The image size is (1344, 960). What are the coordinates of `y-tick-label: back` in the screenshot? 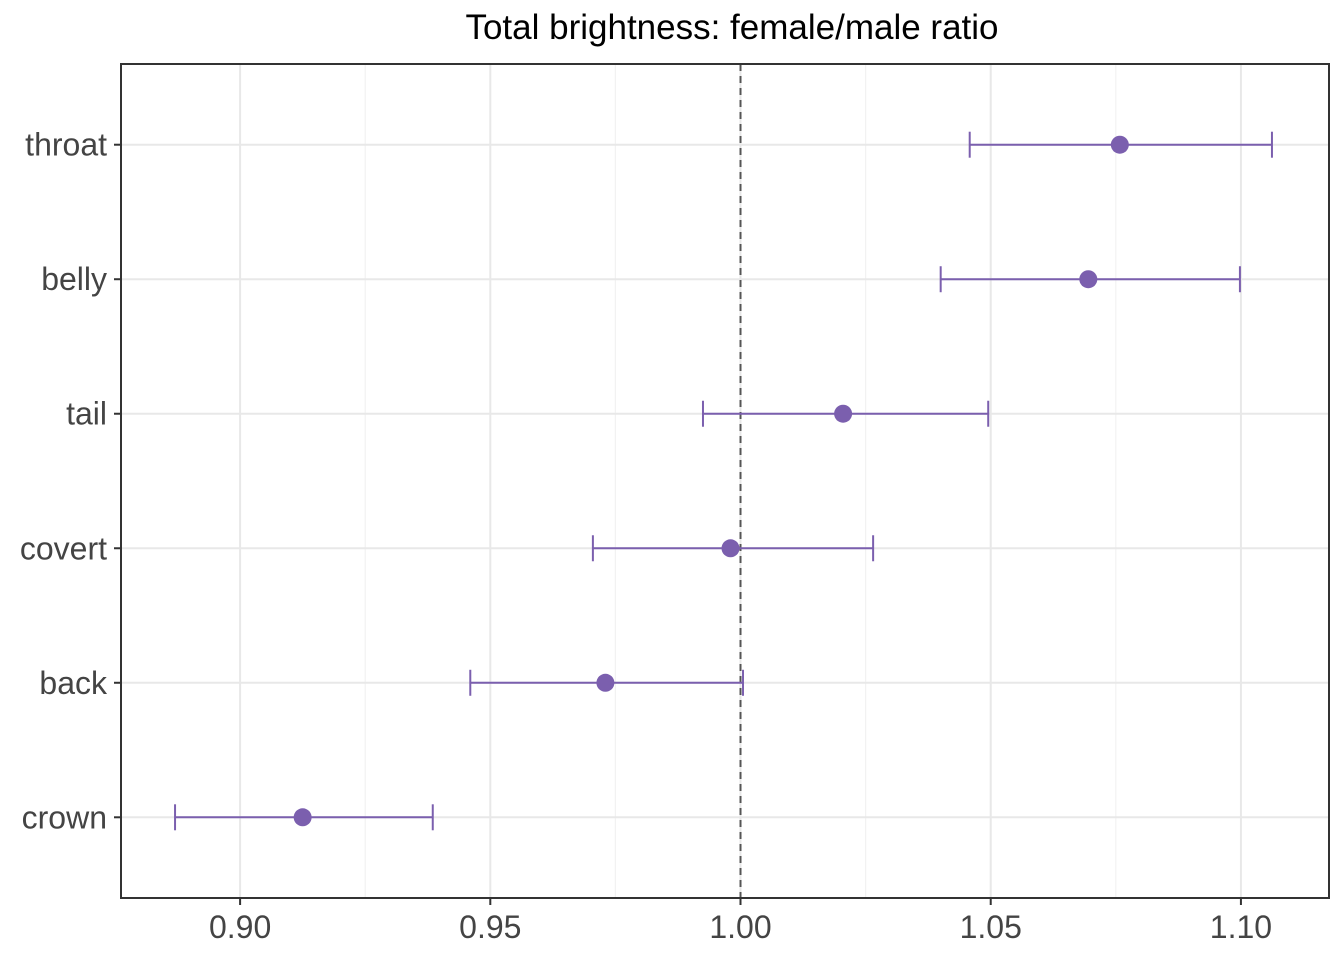 It's located at (73, 683).